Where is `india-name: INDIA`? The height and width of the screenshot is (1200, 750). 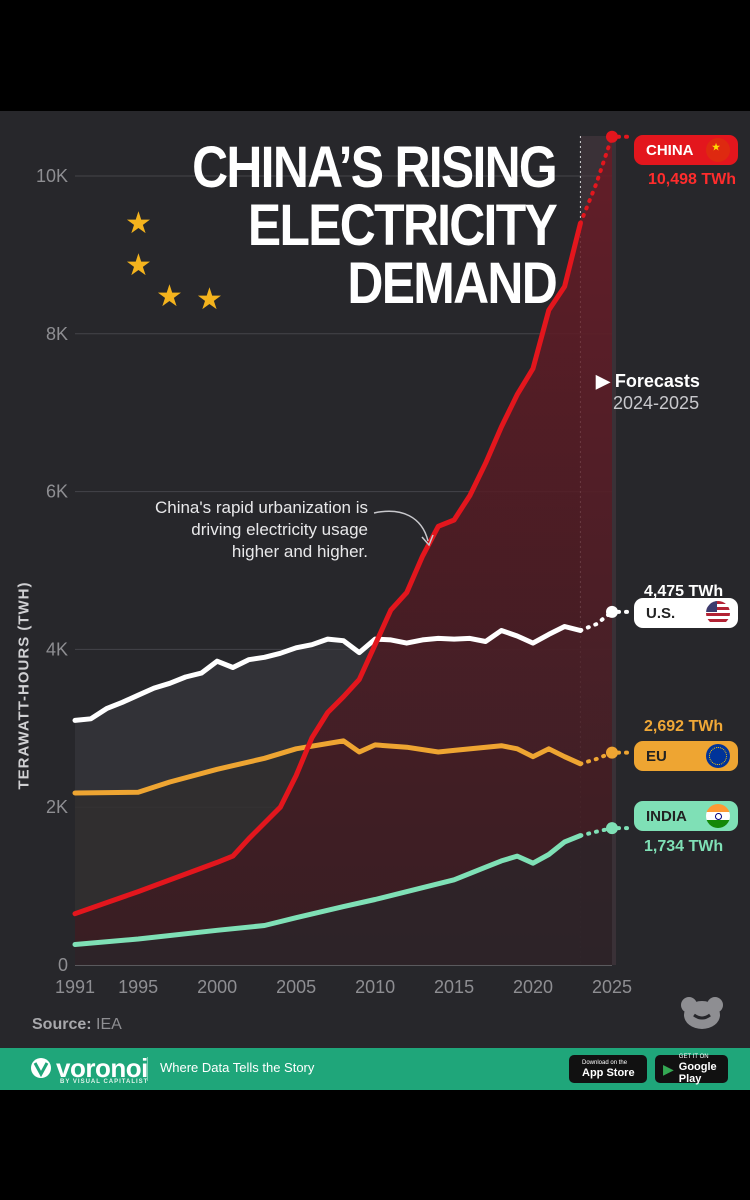 india-name: INDIA is located at coordinates (666, 816).